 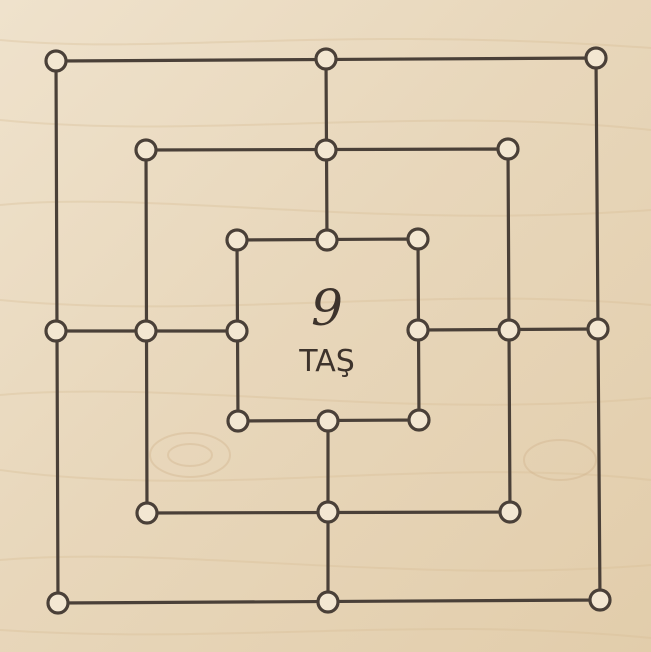 What do you see at coordinates (510, 512) in the screenshot?
I see `point-middle-bottom-right` at bounding box center [510, 512].